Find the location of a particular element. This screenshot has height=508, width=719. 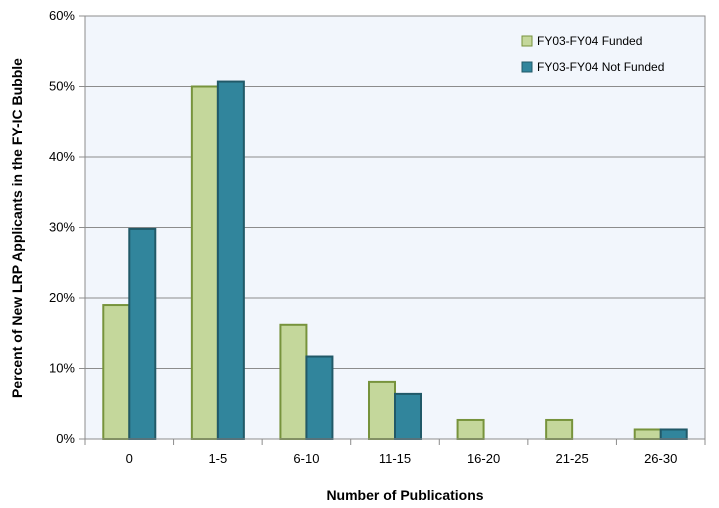

y-tick-label: 40% is located at coordinates (62, 156).